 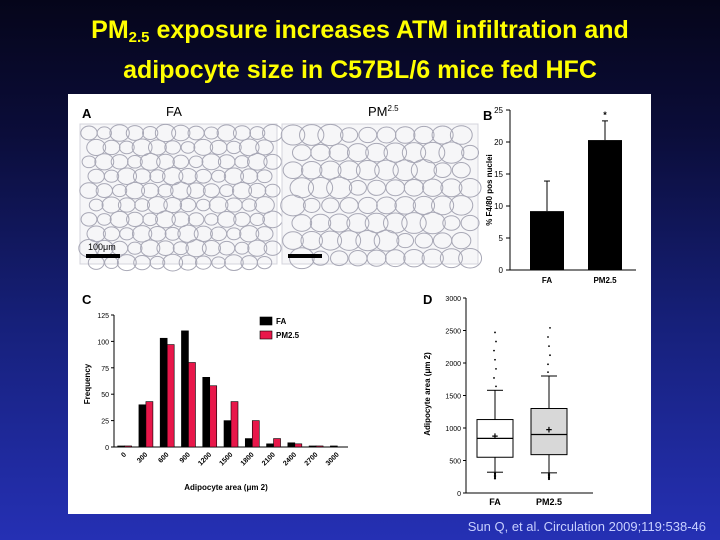 I want to click on chart-b: 0 5 10 15 20 25 % F4/80 pos nuclei FA PM2.5 *, so click(x=560, y=195).